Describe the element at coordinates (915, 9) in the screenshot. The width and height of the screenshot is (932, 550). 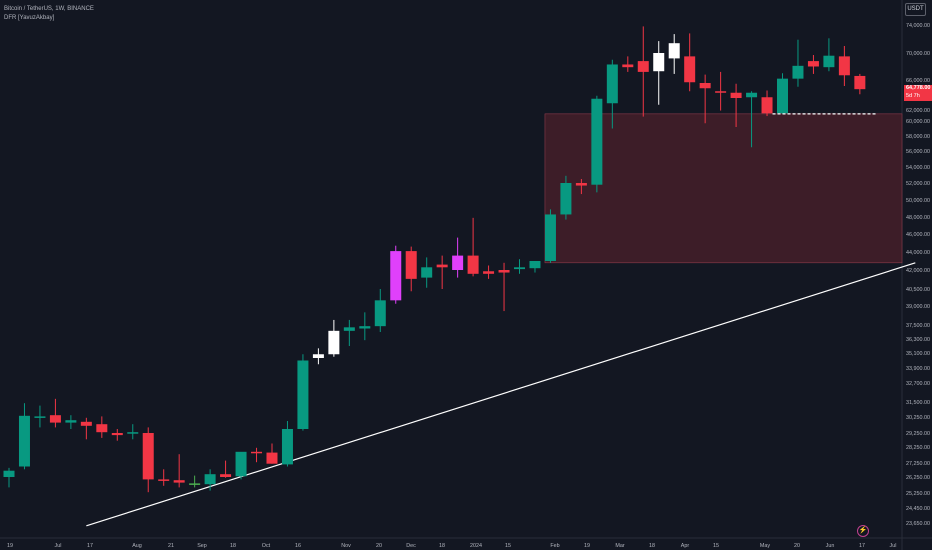
I see `currency-button: USDT` at that location.